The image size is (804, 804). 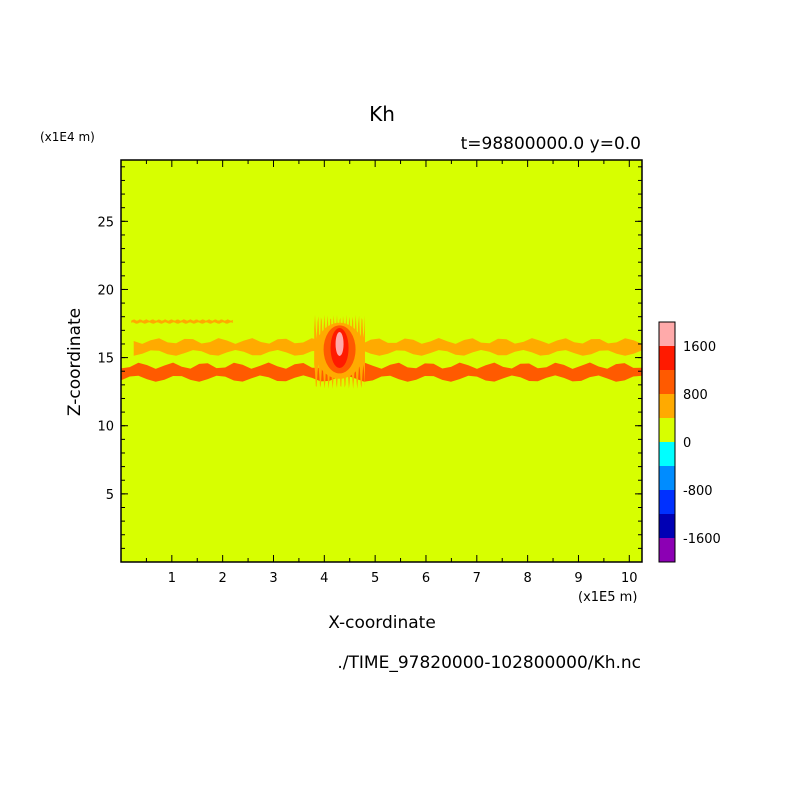 What do you see at coordinates (324, 578) in the screenshot?
I see `x-tick-label: 4` at bounding box center [324, 578].